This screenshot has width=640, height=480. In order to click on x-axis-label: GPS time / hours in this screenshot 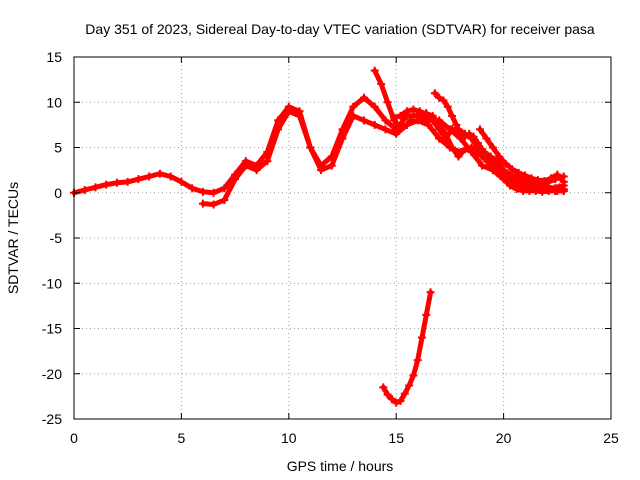, I will do `click(340, 466)`.